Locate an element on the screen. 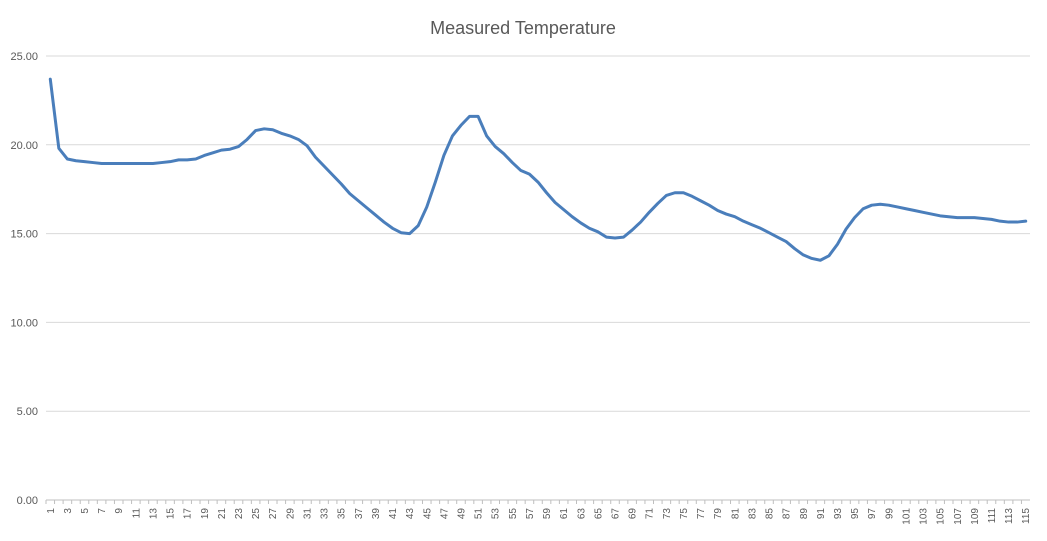  y-tick-label: 15.00 is located at coordinates (24, 235).